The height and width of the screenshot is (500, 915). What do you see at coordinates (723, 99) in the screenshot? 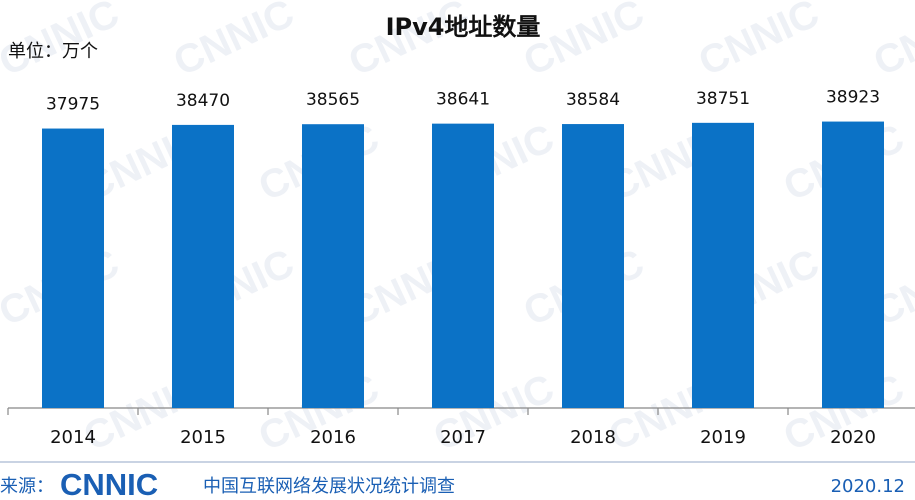
I see `value-label: 38751` at bounding box center [723, 99].